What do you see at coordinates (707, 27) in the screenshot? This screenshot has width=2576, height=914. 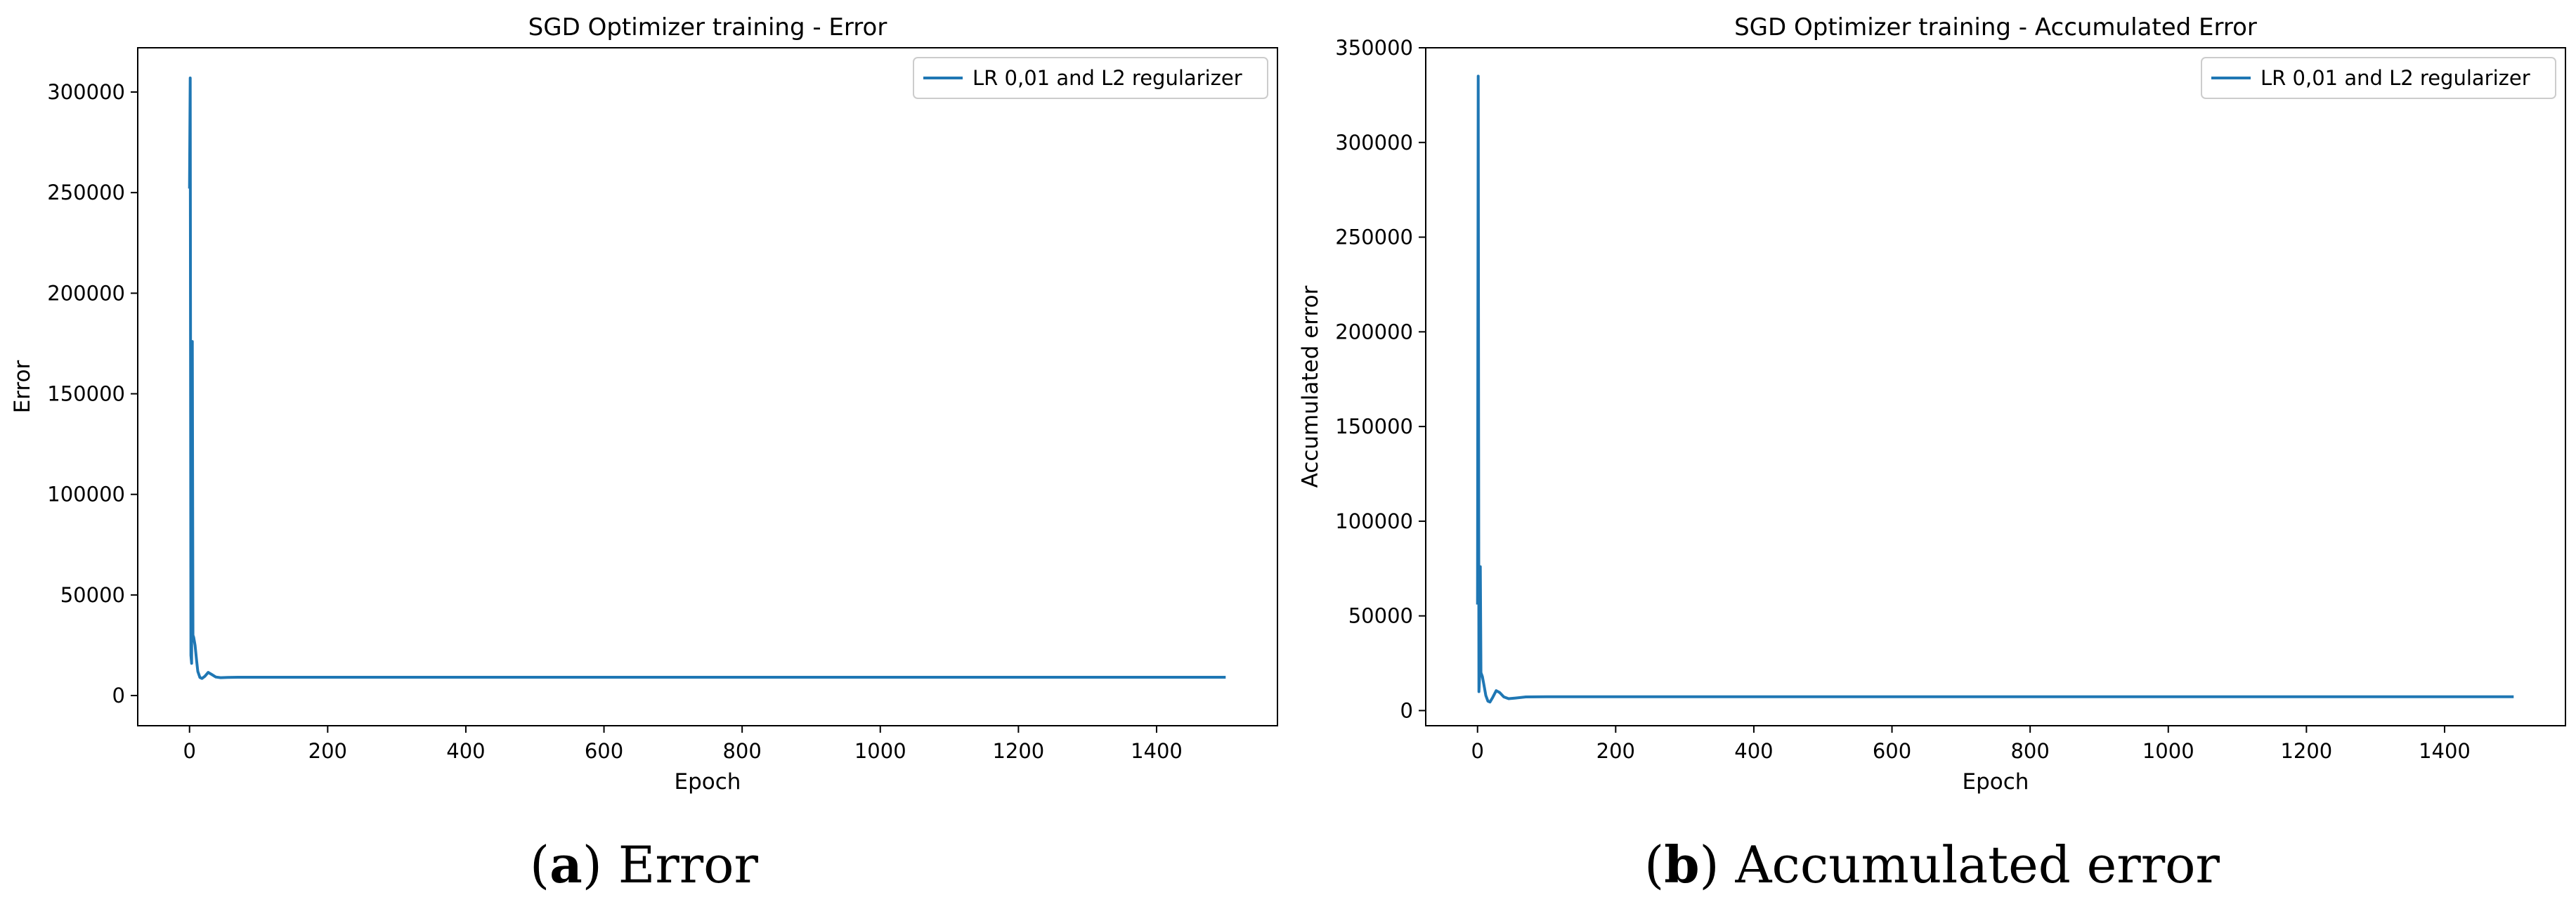 I see `chart-title: SGD Optimizer training - Error` at bounding box center [707, 27].